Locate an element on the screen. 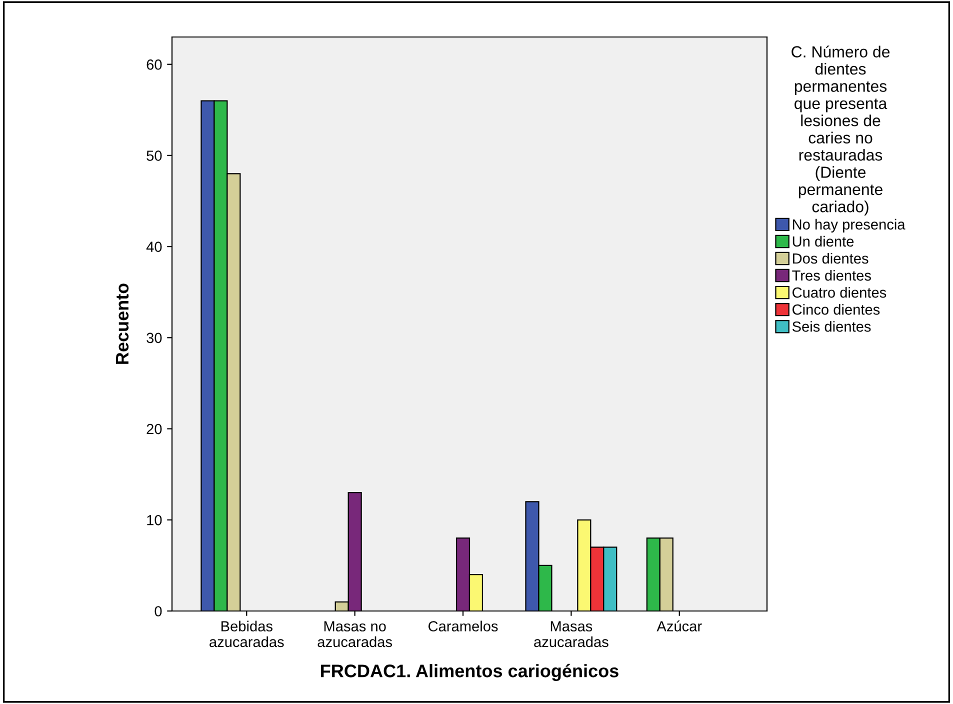 The height and width of the screenshot is (704, 953). legend-label: Tres dientes is located at coordinates (831, 275).